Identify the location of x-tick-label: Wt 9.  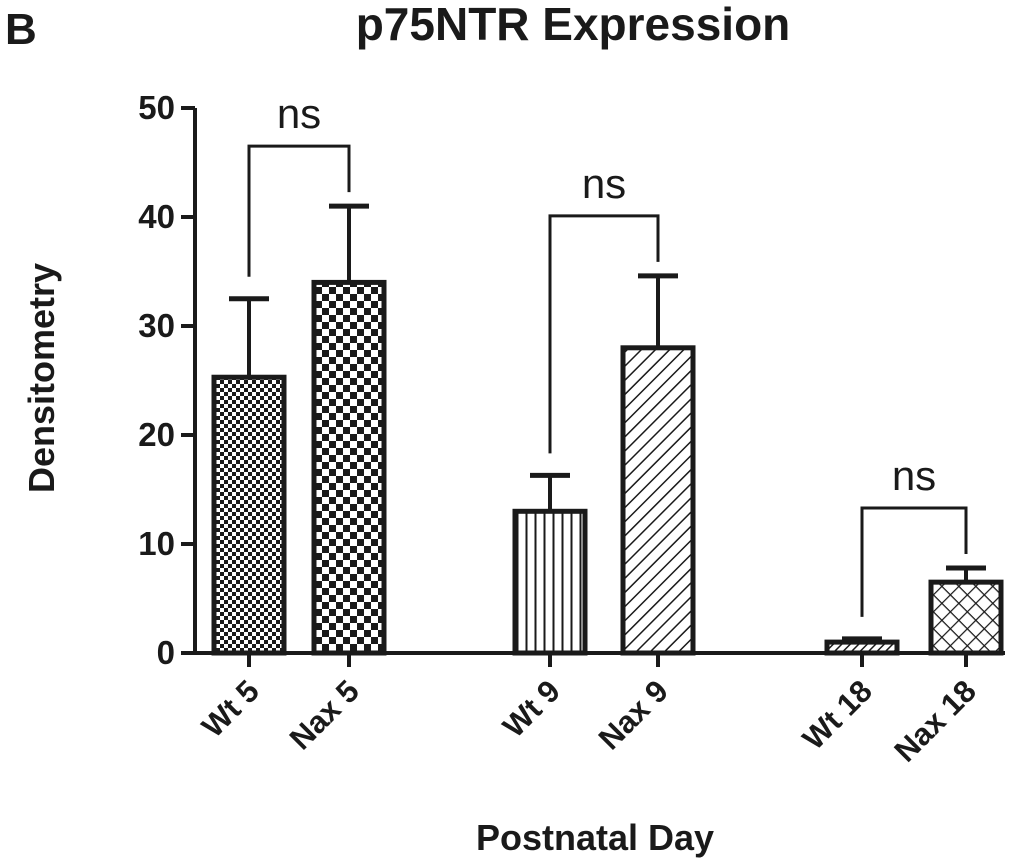
(531, 708).